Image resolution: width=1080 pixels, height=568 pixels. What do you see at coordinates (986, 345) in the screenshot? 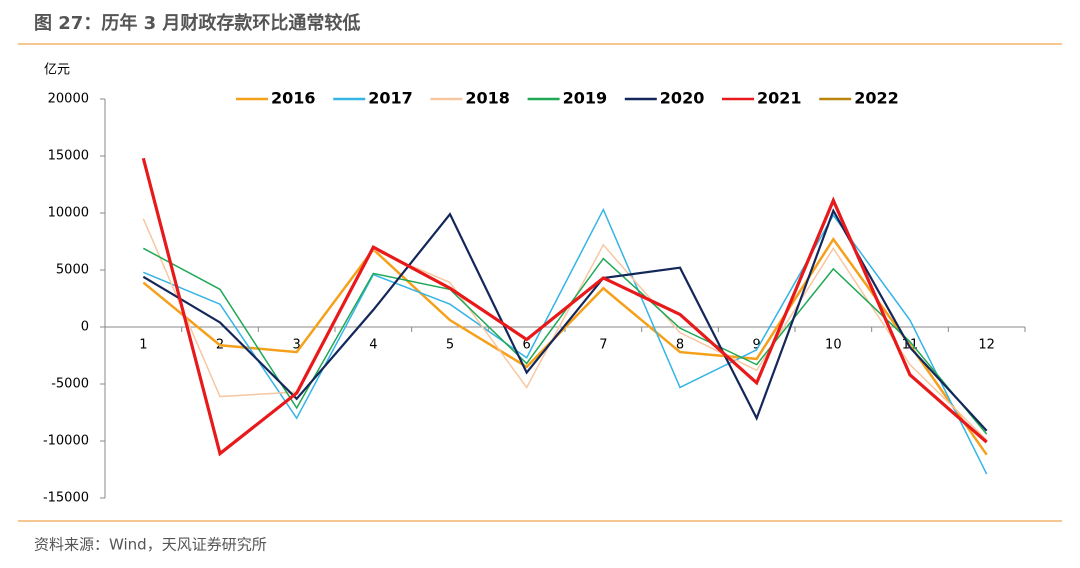
I see `x-tick-label: 12` at bounding box center [986, 345].